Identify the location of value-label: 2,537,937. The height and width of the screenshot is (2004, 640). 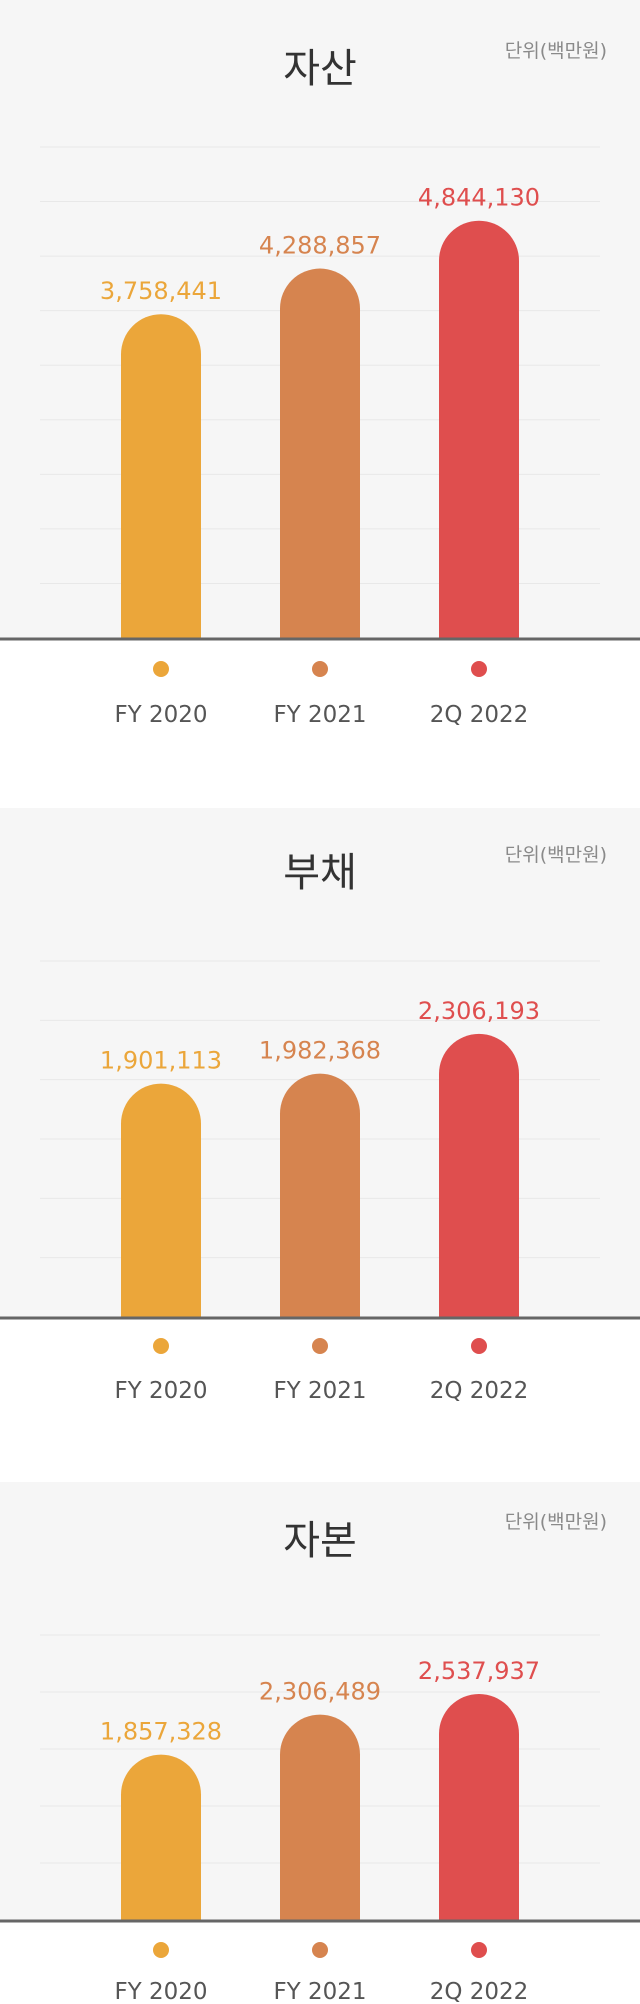
(479, 1671).